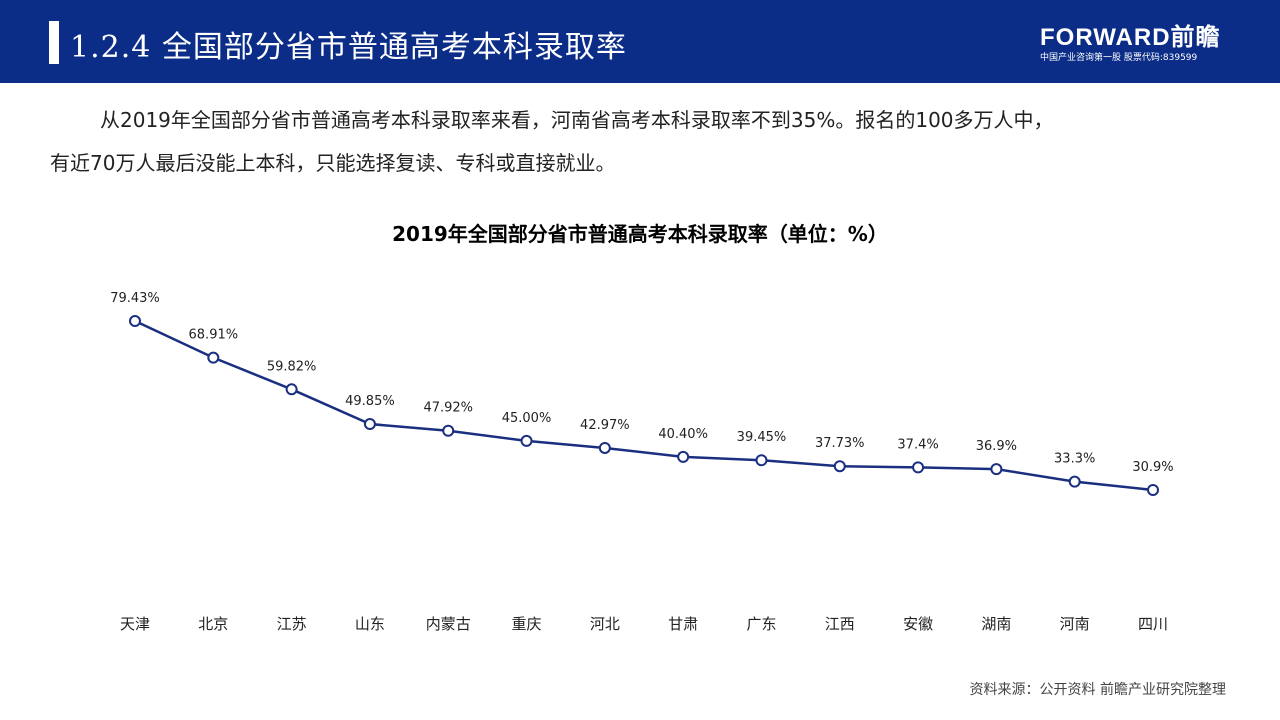  Describe the element at coordinates (1097, 690) in the screenshot. I see `source-note: 资料来源：公开资料 前瞻产业研究院整理` at that location.